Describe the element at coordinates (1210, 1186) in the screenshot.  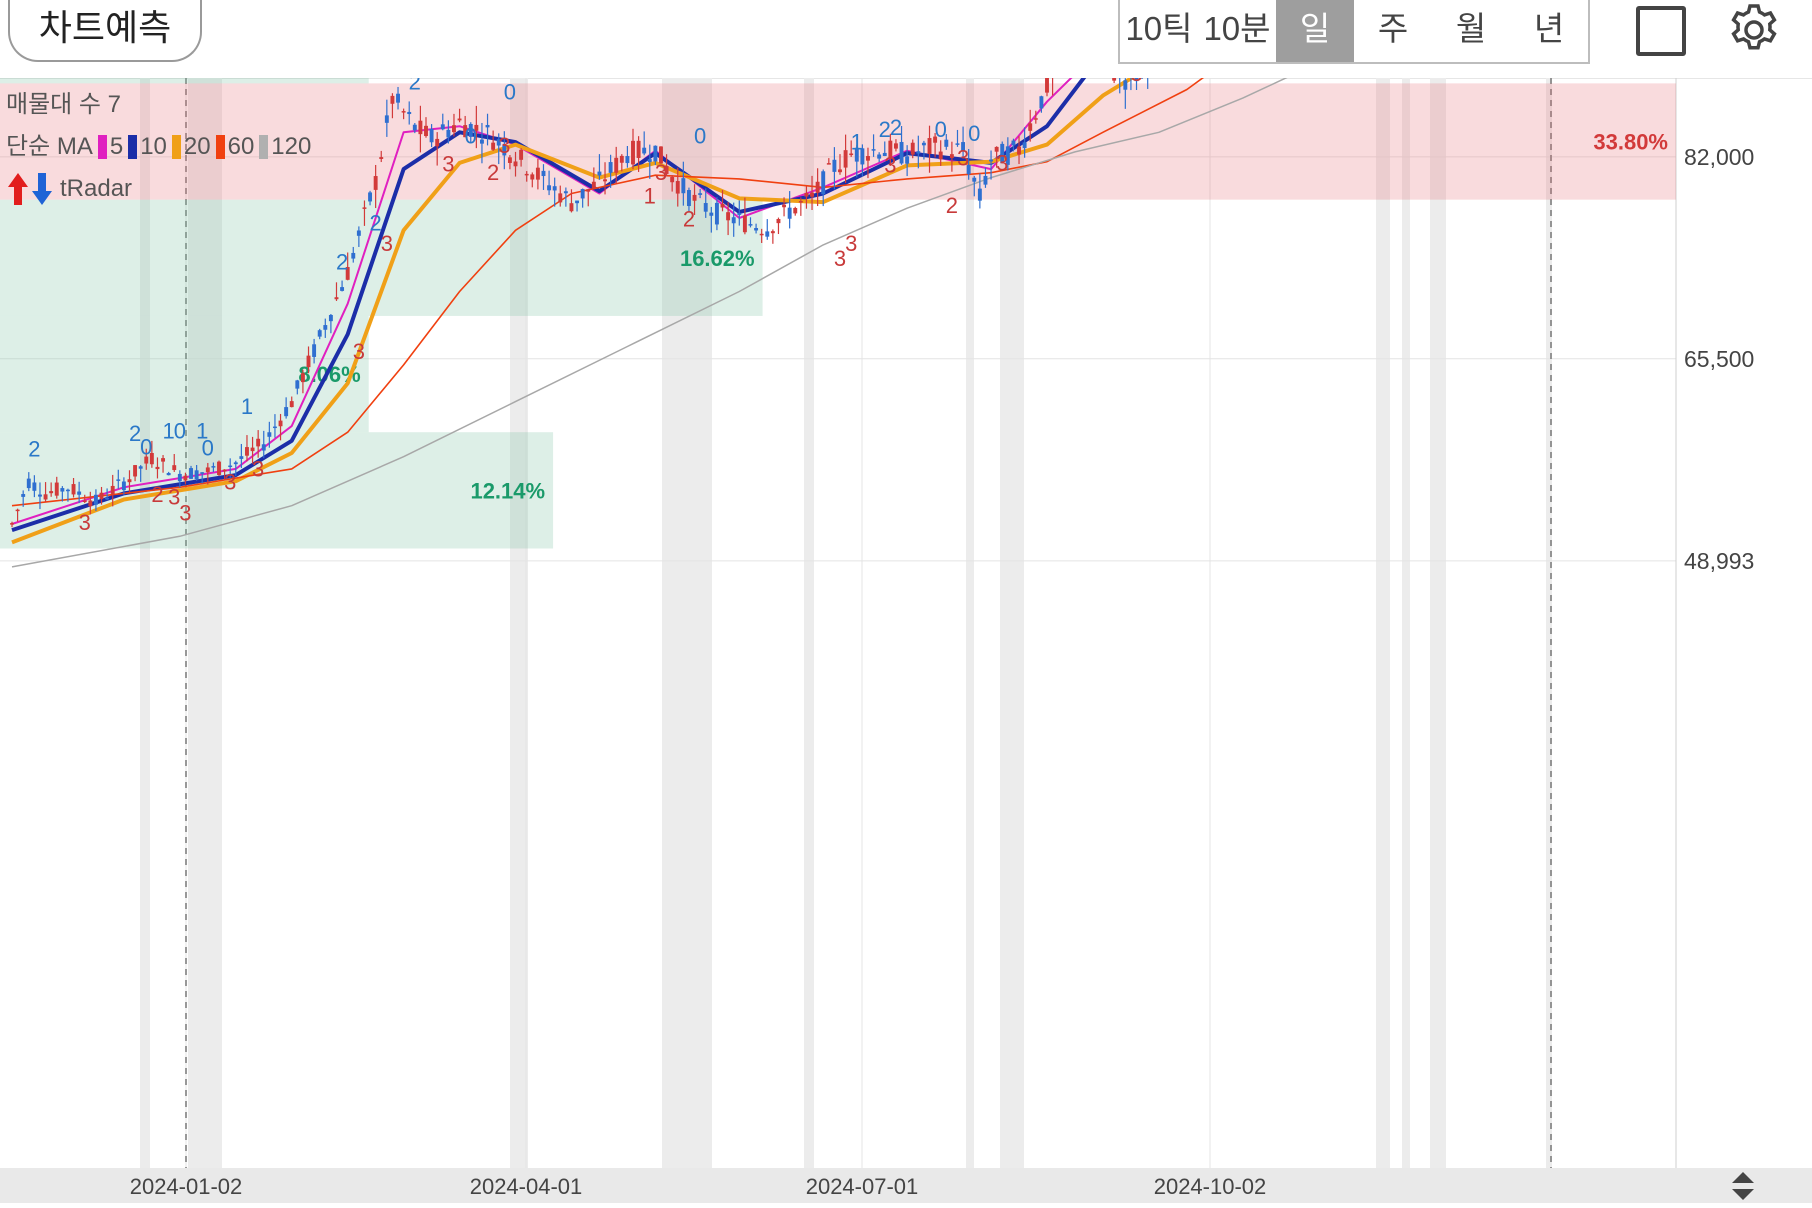
I see `x-tick-label: 2024-10-02` at that location.